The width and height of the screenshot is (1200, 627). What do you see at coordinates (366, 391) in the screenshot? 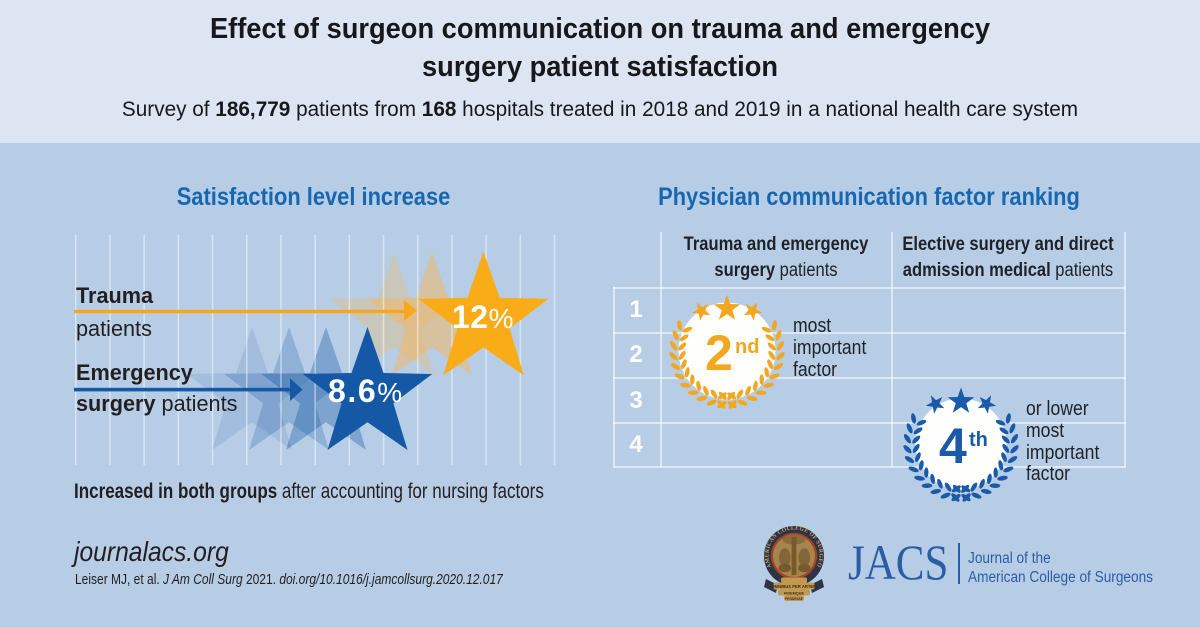
I see `svg-text: 8.6%` at bounding box center [366, 391].